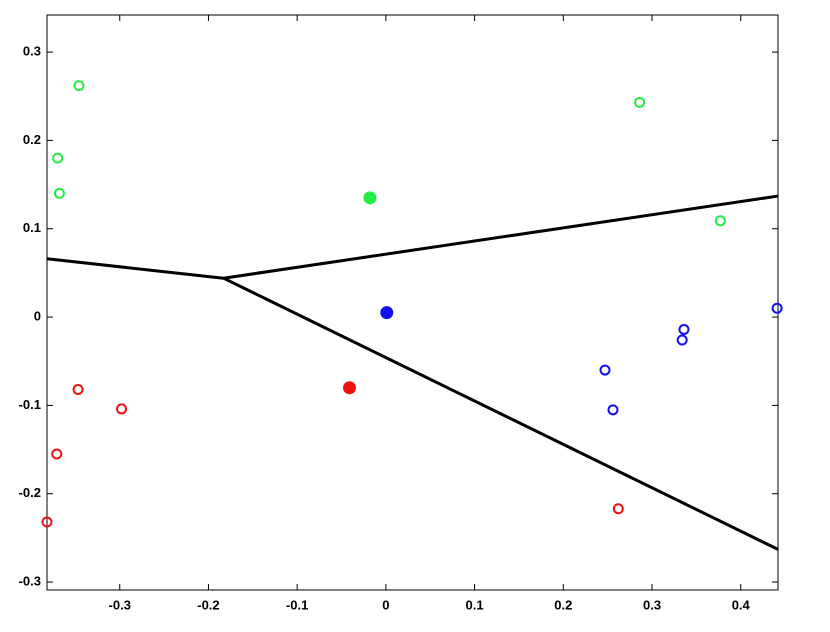 The image size is (830, 632). I want to click on y-tick-label: 0.1, so click(32, 227).